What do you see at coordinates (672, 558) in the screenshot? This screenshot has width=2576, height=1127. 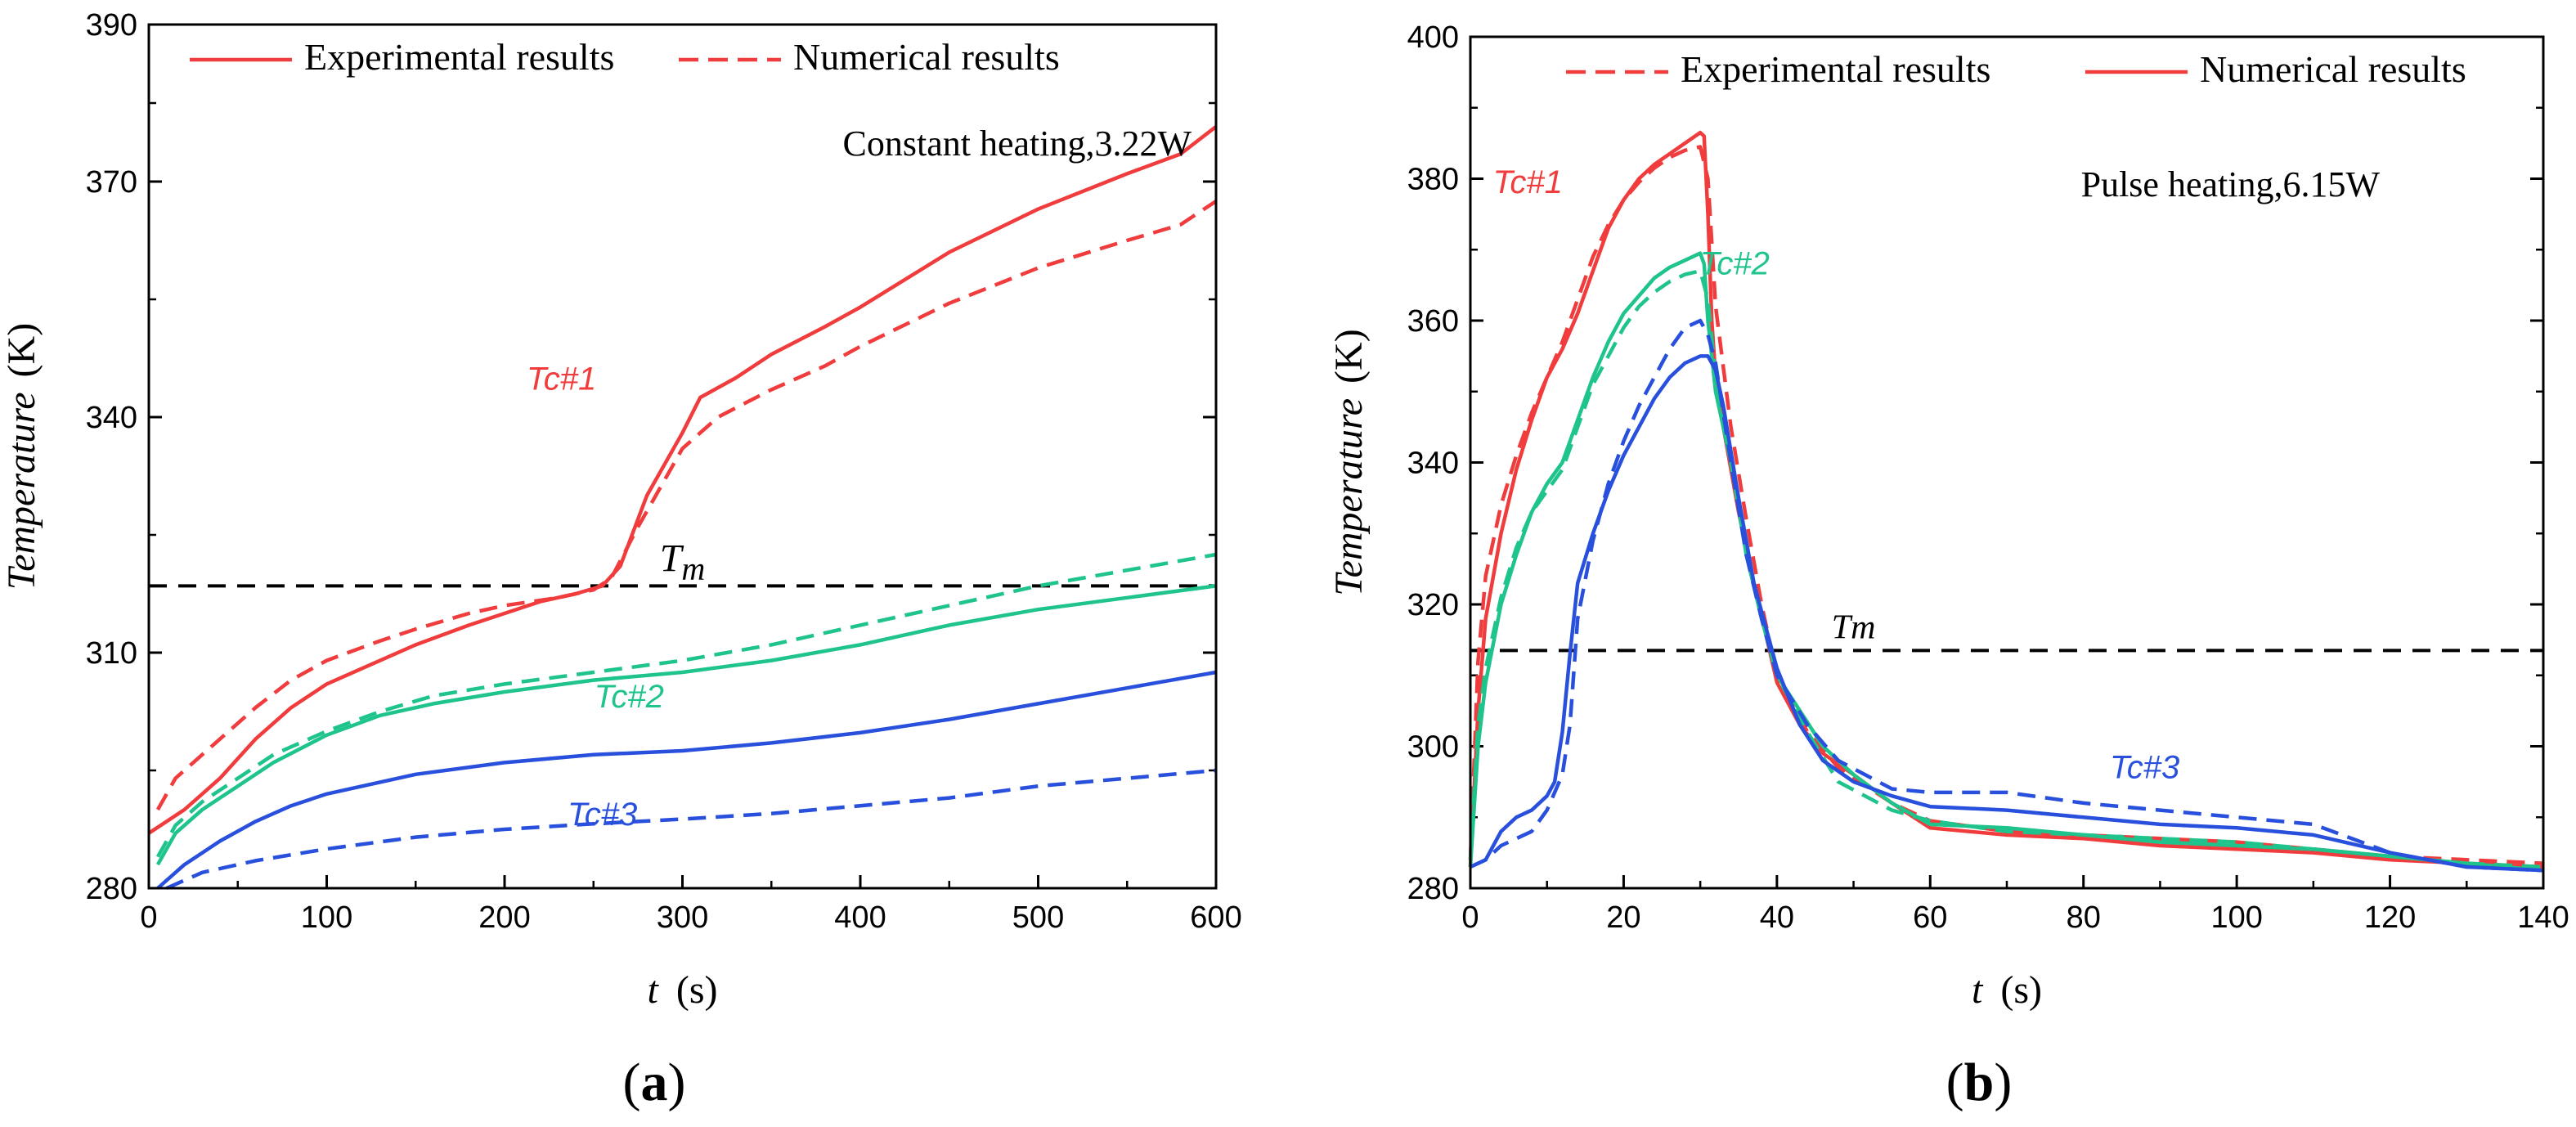 I see `melting-line-label-part: T` at bounding box center [672, 558].